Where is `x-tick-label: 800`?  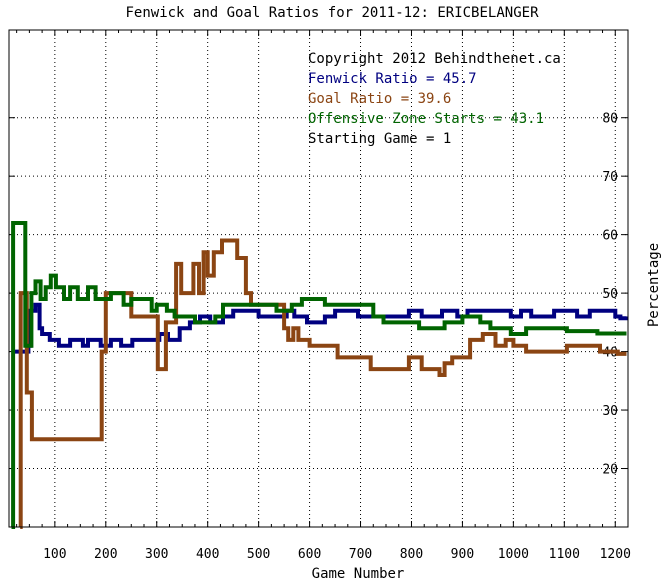 x-tick-label: 800 is located at coordinates (411, 554).